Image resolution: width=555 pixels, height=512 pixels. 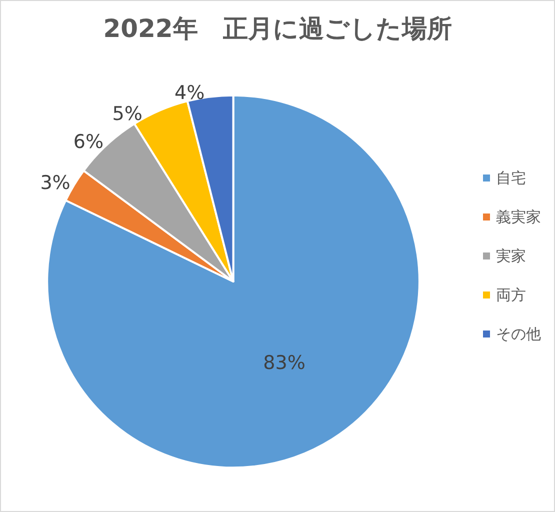 I want to click on chart-title: 2022年 正月に過ごした場所, so click(x=277, y=28).